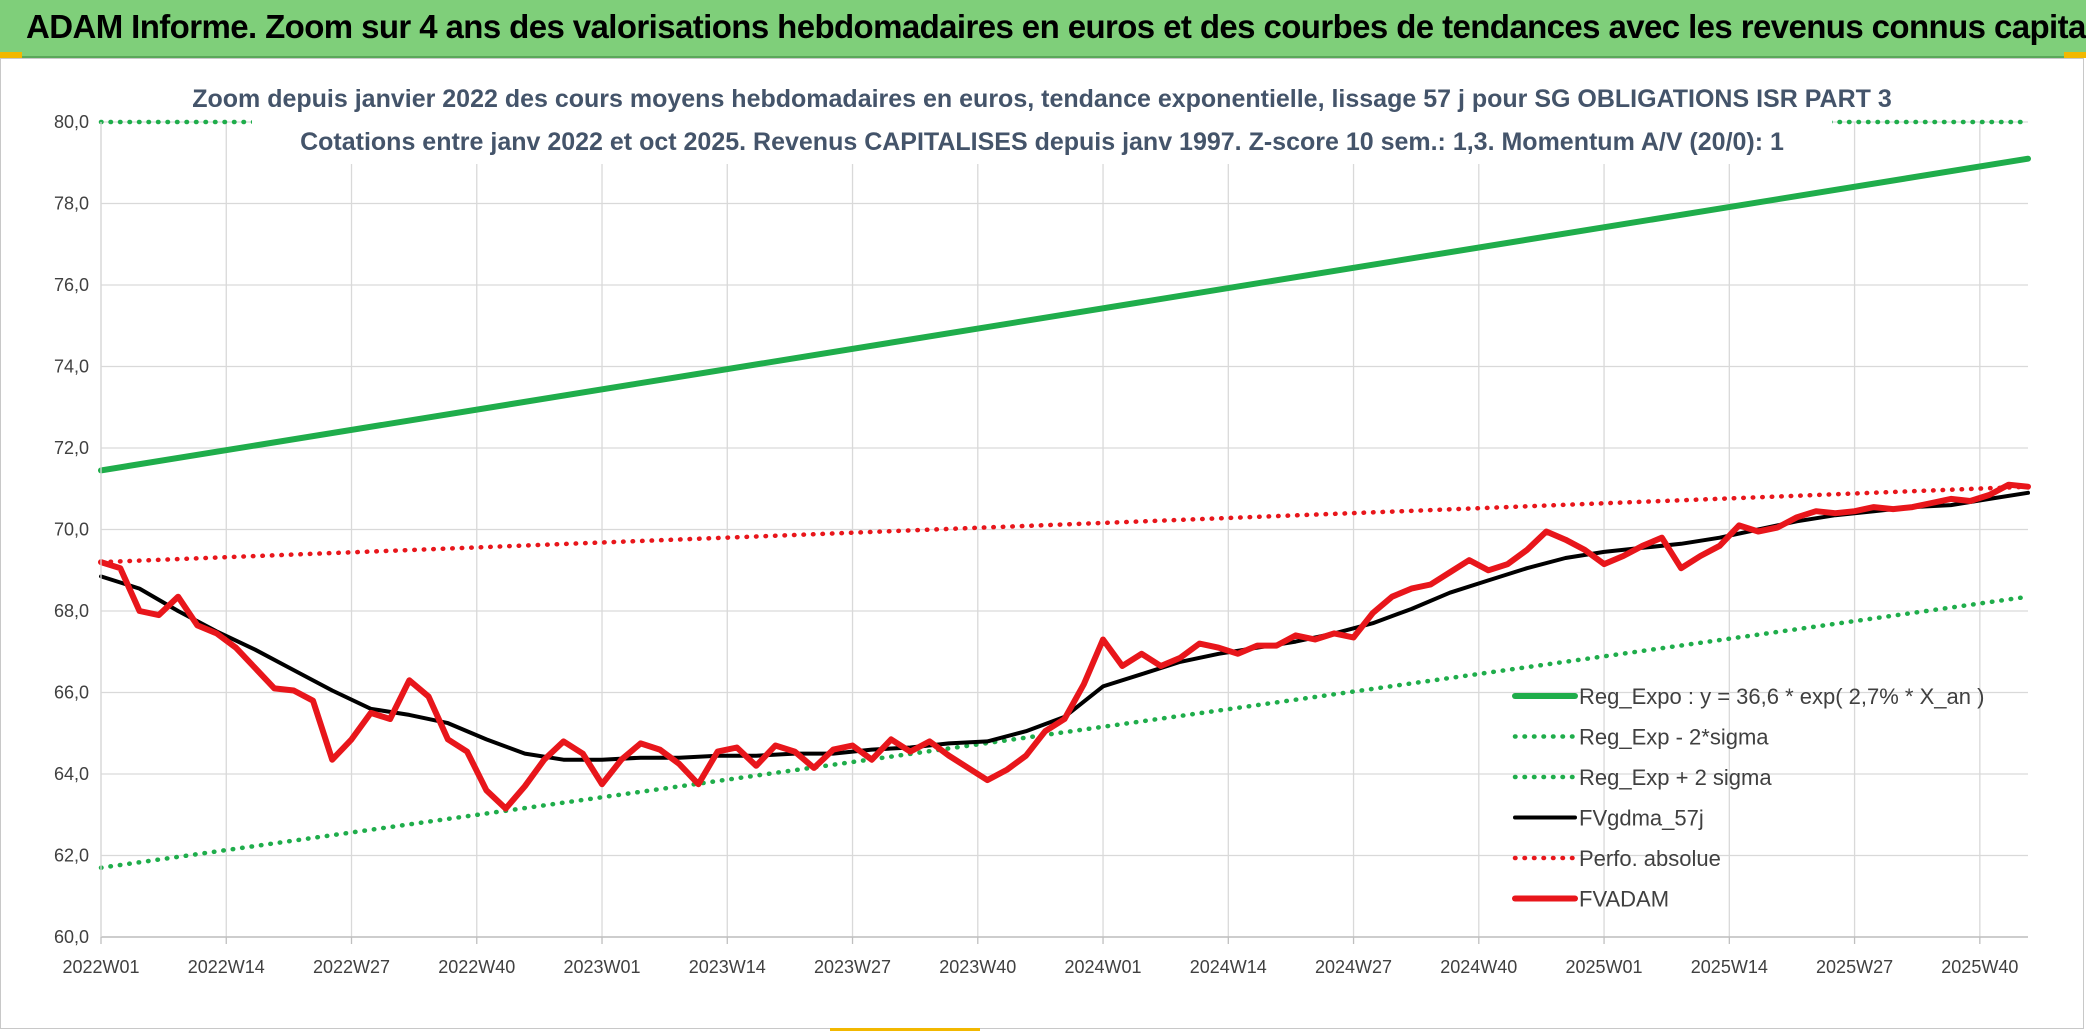  Describe the element at coordinates (71, 937) in the screenshot. I see `y-tick-label: 60,0` at that location.